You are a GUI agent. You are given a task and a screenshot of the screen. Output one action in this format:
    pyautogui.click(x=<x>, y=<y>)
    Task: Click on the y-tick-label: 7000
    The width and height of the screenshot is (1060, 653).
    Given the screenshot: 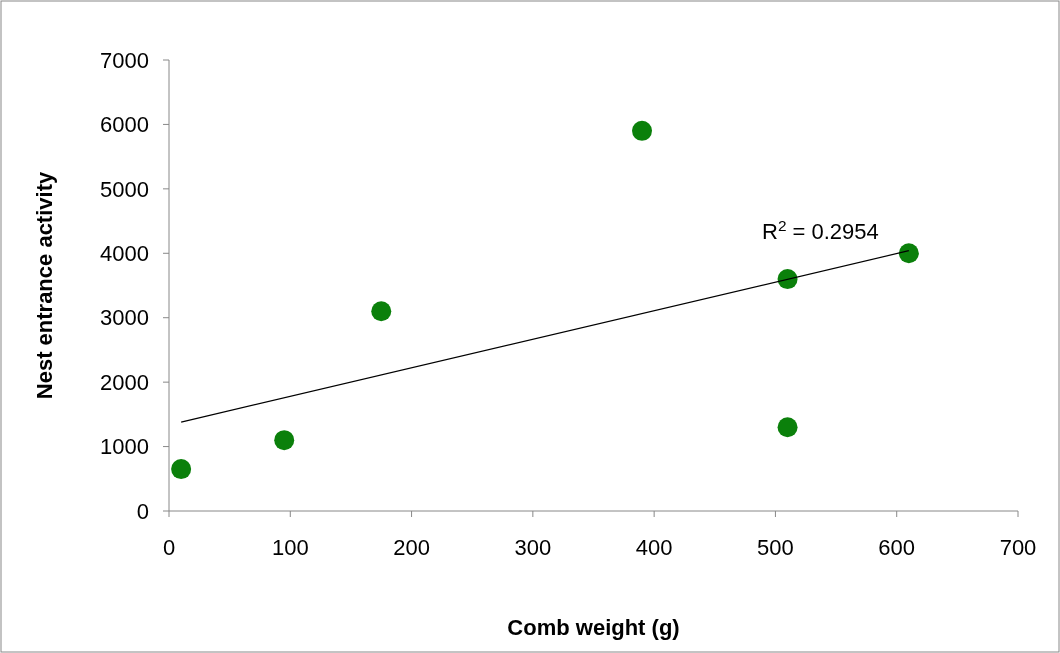 What is the action you would take?
    pyautogui.click(x=124, y=60)
    